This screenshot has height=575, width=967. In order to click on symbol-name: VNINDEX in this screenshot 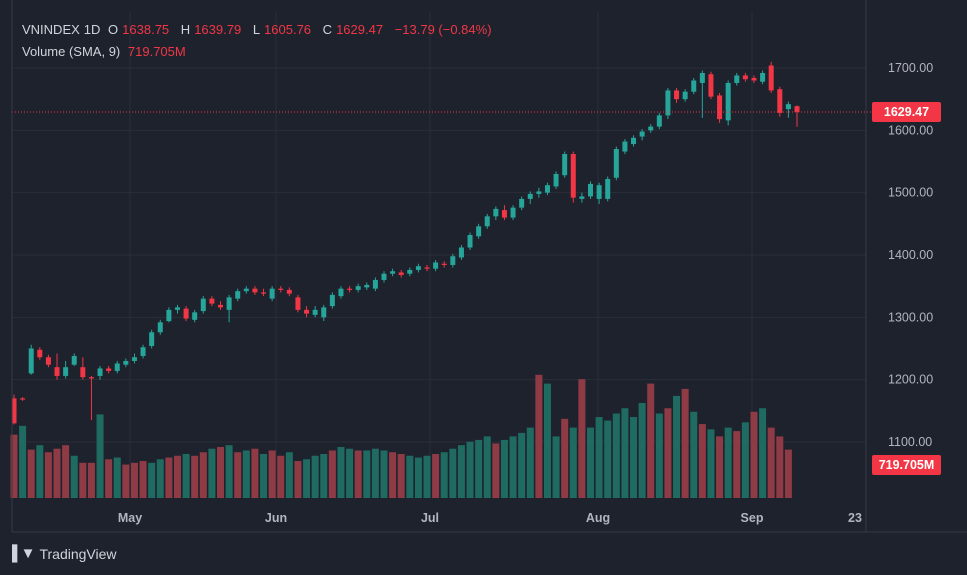, I will do `click(51, 29)`.